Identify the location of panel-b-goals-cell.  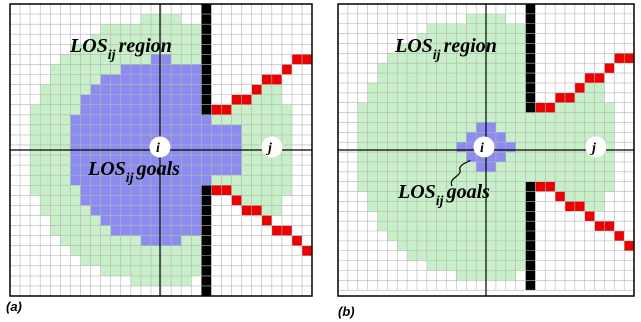
(481, 127).